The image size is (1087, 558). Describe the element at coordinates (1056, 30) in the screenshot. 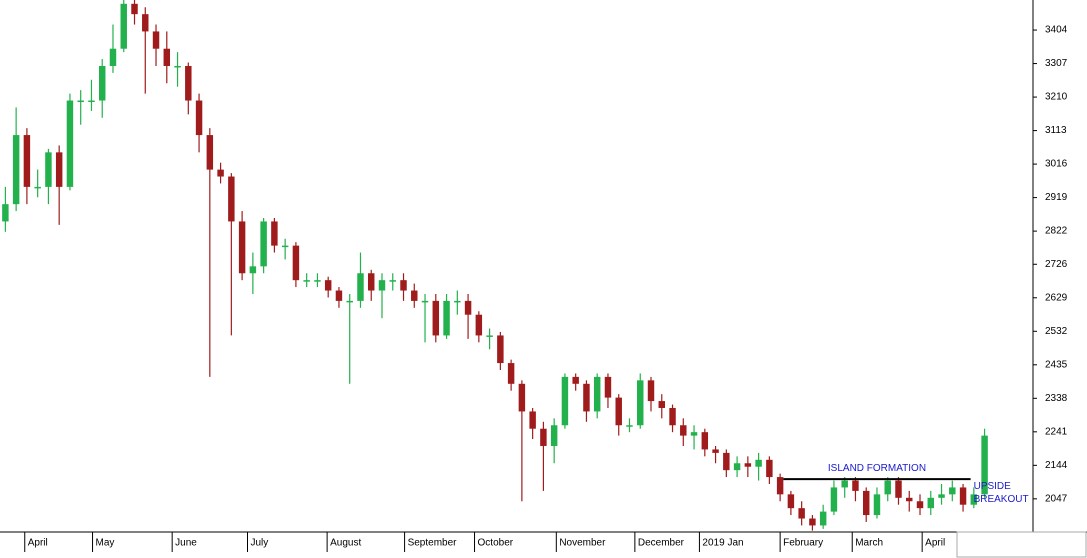

I see `y-tick-label: 3404` at that location.